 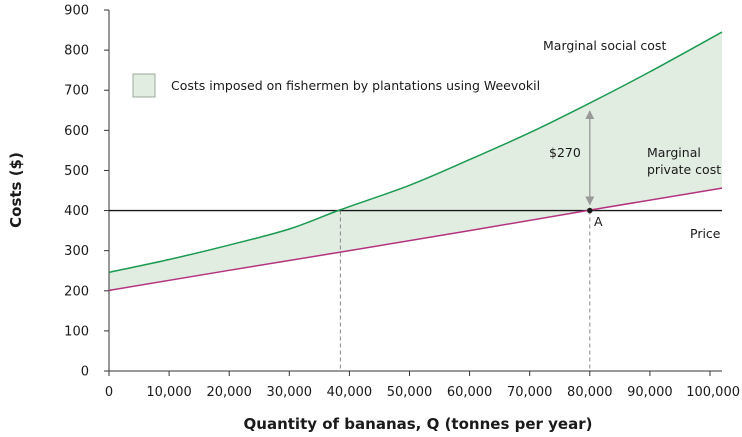 What do you see at coordinates (650, 392) in the screenshot?
I see `x-tick-label: 90,000` at bounding box center [650, 392].